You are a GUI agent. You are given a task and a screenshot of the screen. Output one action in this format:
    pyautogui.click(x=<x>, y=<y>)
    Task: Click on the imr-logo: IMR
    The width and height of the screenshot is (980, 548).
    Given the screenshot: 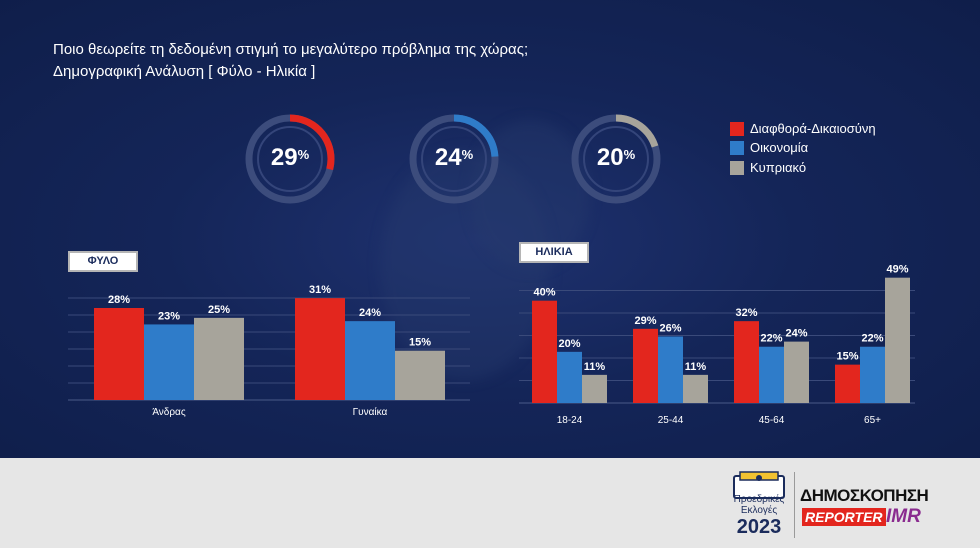 What is the action you would take?
    pyautogui.click(x=903, y=516)
    